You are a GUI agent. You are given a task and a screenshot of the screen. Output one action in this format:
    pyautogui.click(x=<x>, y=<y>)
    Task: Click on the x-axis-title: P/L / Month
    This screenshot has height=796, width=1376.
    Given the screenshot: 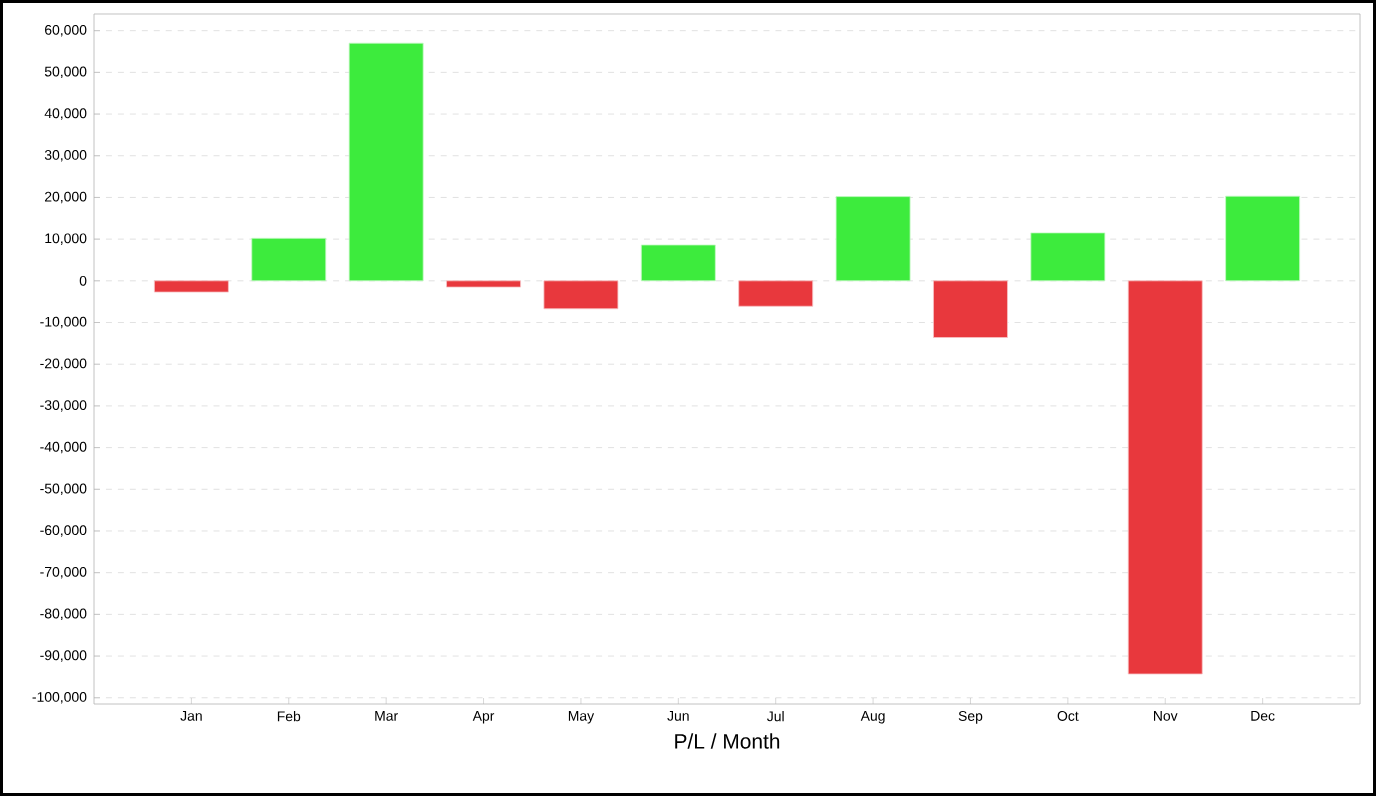 What is the action you would take?
    pyautogui.click(x=727, y=741)
    